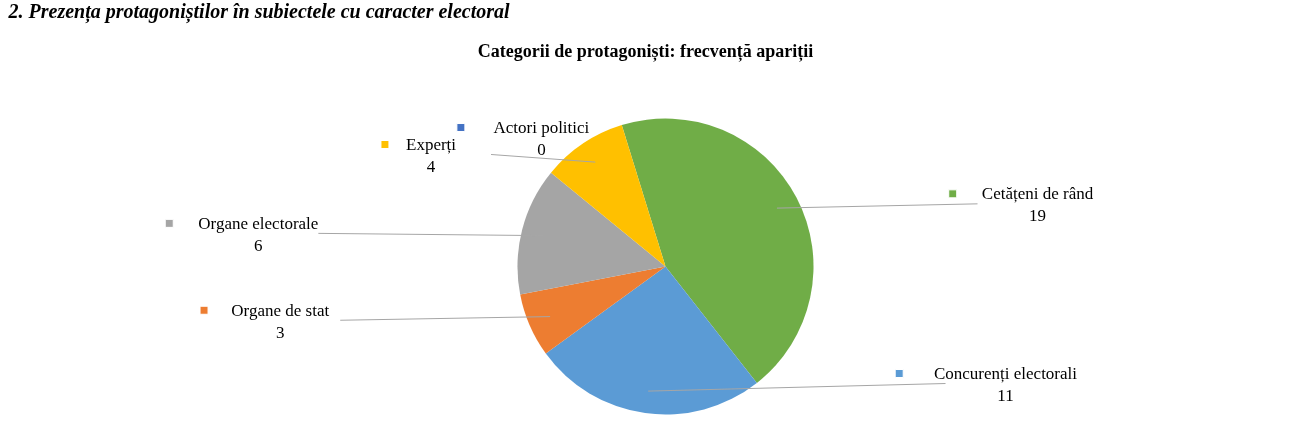 The height and width of the screenshot is (428, 1290). Describe the element at coordinates (541, 150) in the screenshot. I see `text: 0` at that location.